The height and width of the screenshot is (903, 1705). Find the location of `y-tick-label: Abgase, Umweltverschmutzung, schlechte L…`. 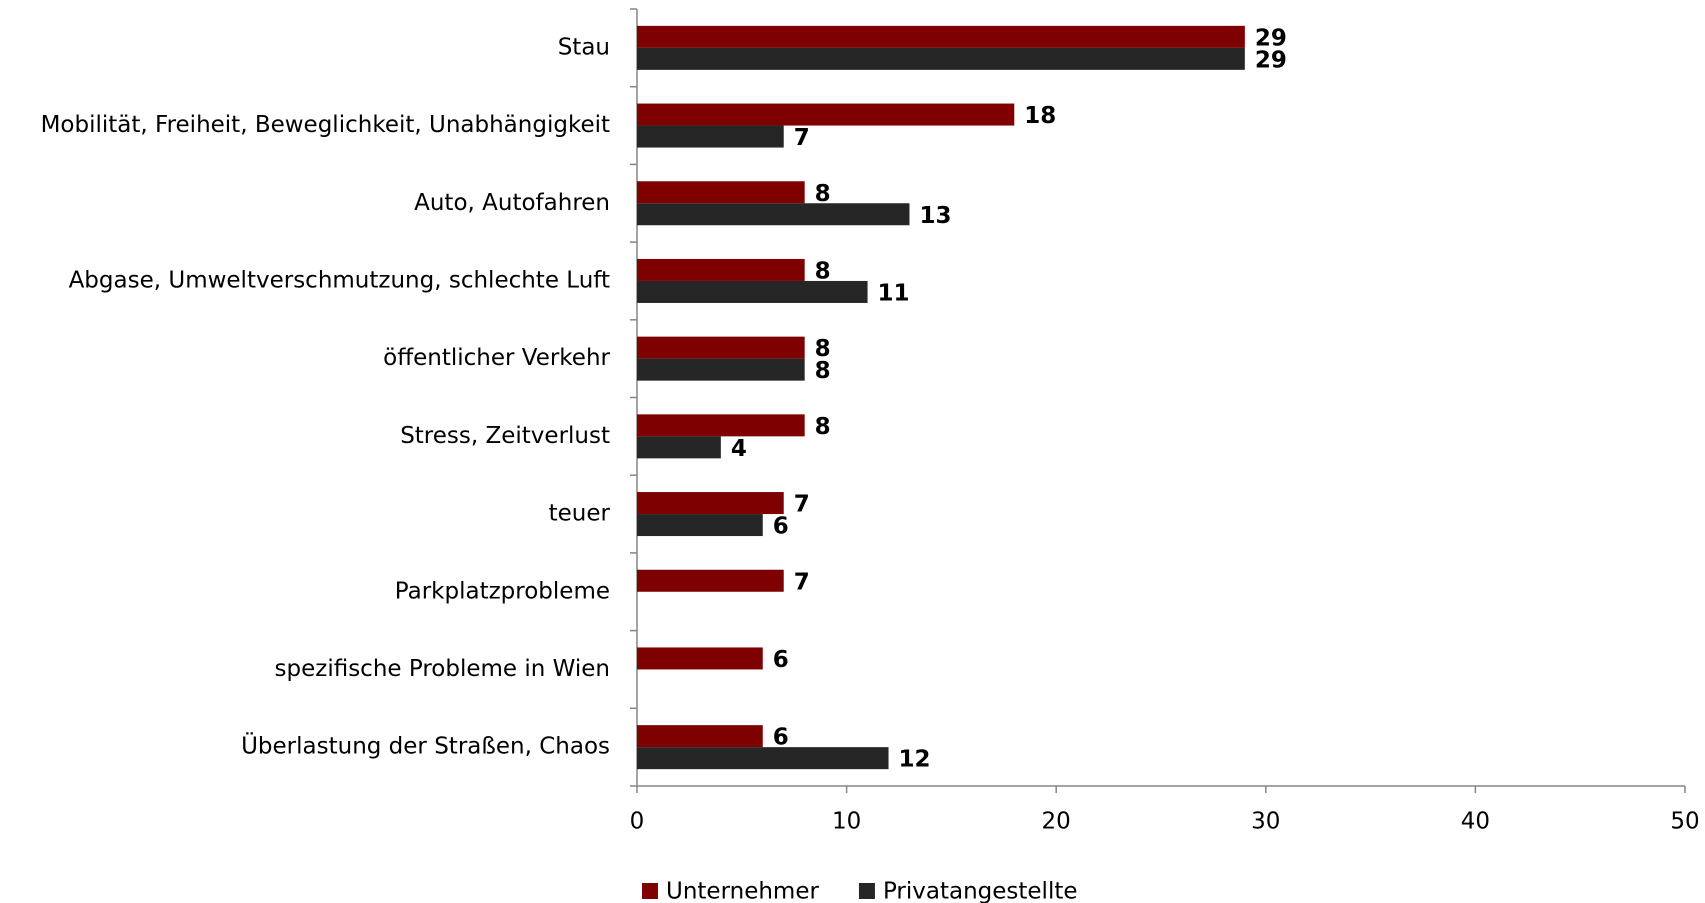

y-tick-label: Abgase, Umweltverschmutzung, schlechte L… is located at coordinates (339, 280).